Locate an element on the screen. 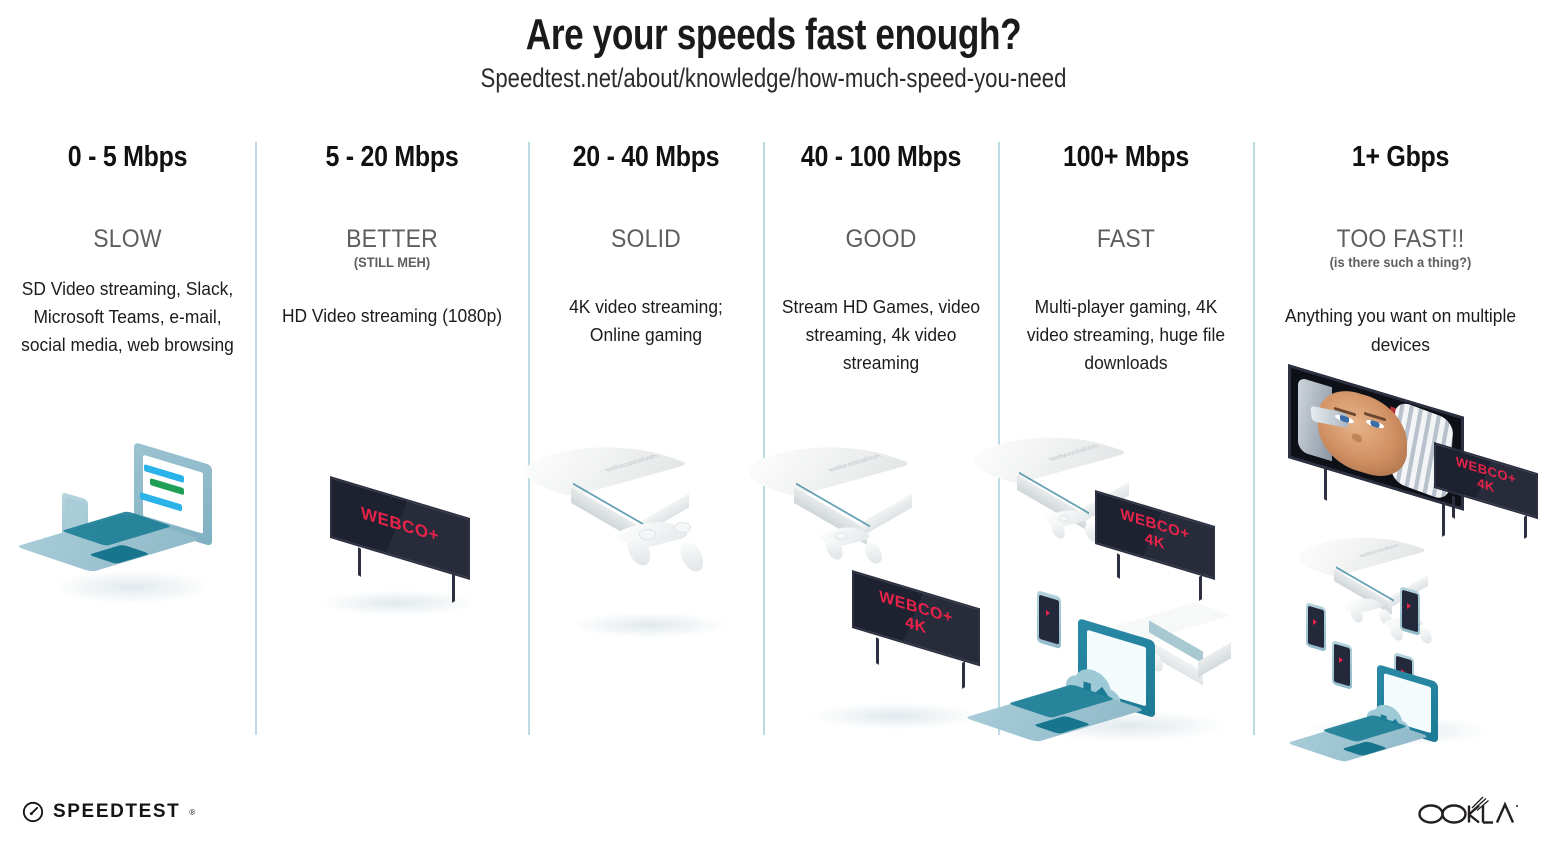 The height and width of the screenshot is (843, 1547). illustration-group-2: WEBCO+ is located at coordinates (392, 552).